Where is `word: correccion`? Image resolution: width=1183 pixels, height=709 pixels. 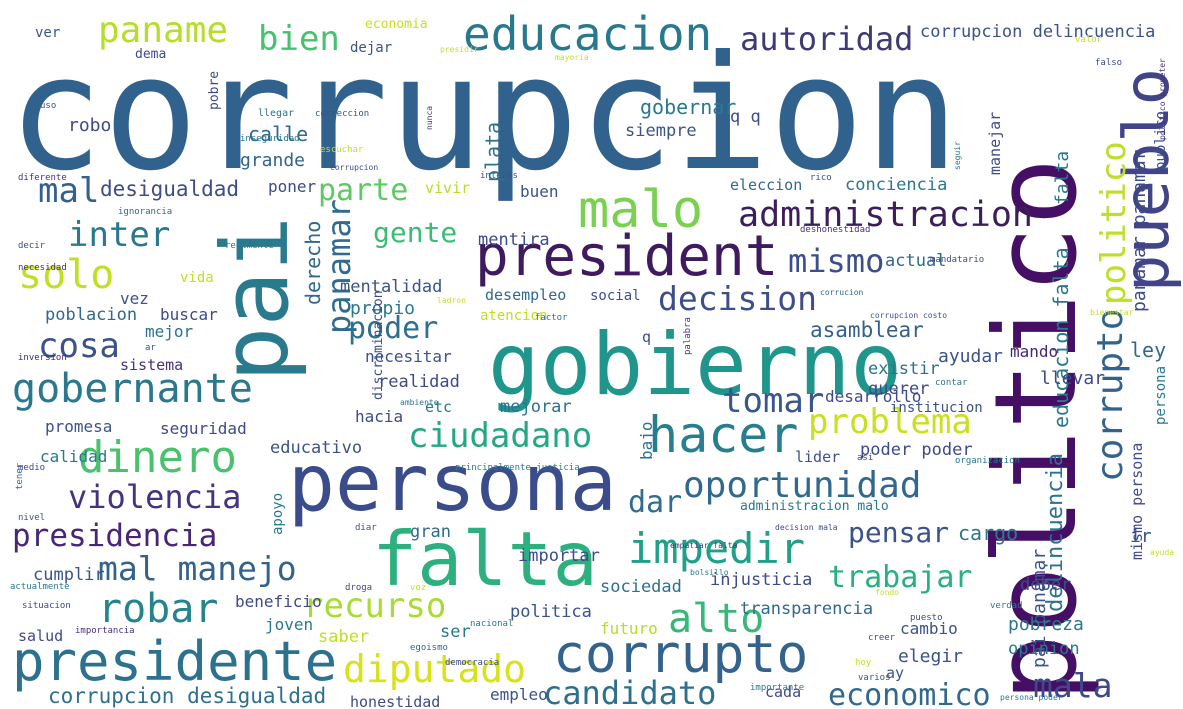
word: correccion is located at coordinates (342, 114).